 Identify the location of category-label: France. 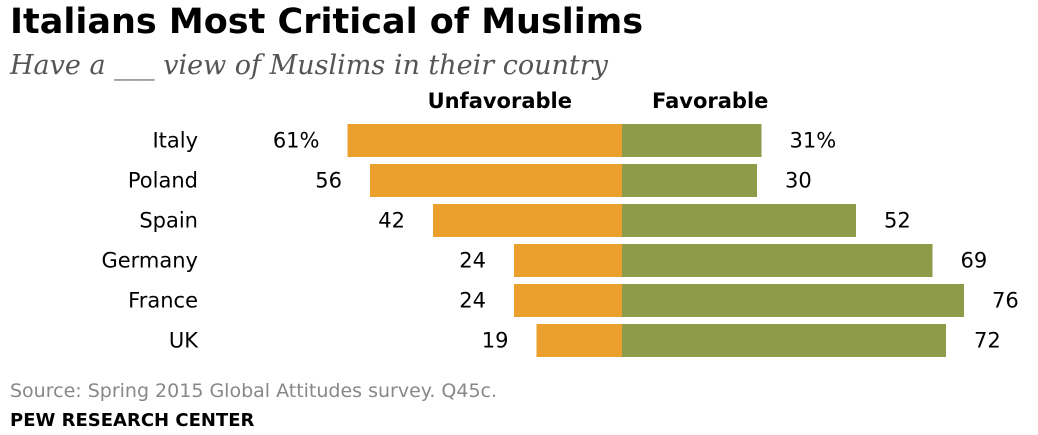
(163, 301).